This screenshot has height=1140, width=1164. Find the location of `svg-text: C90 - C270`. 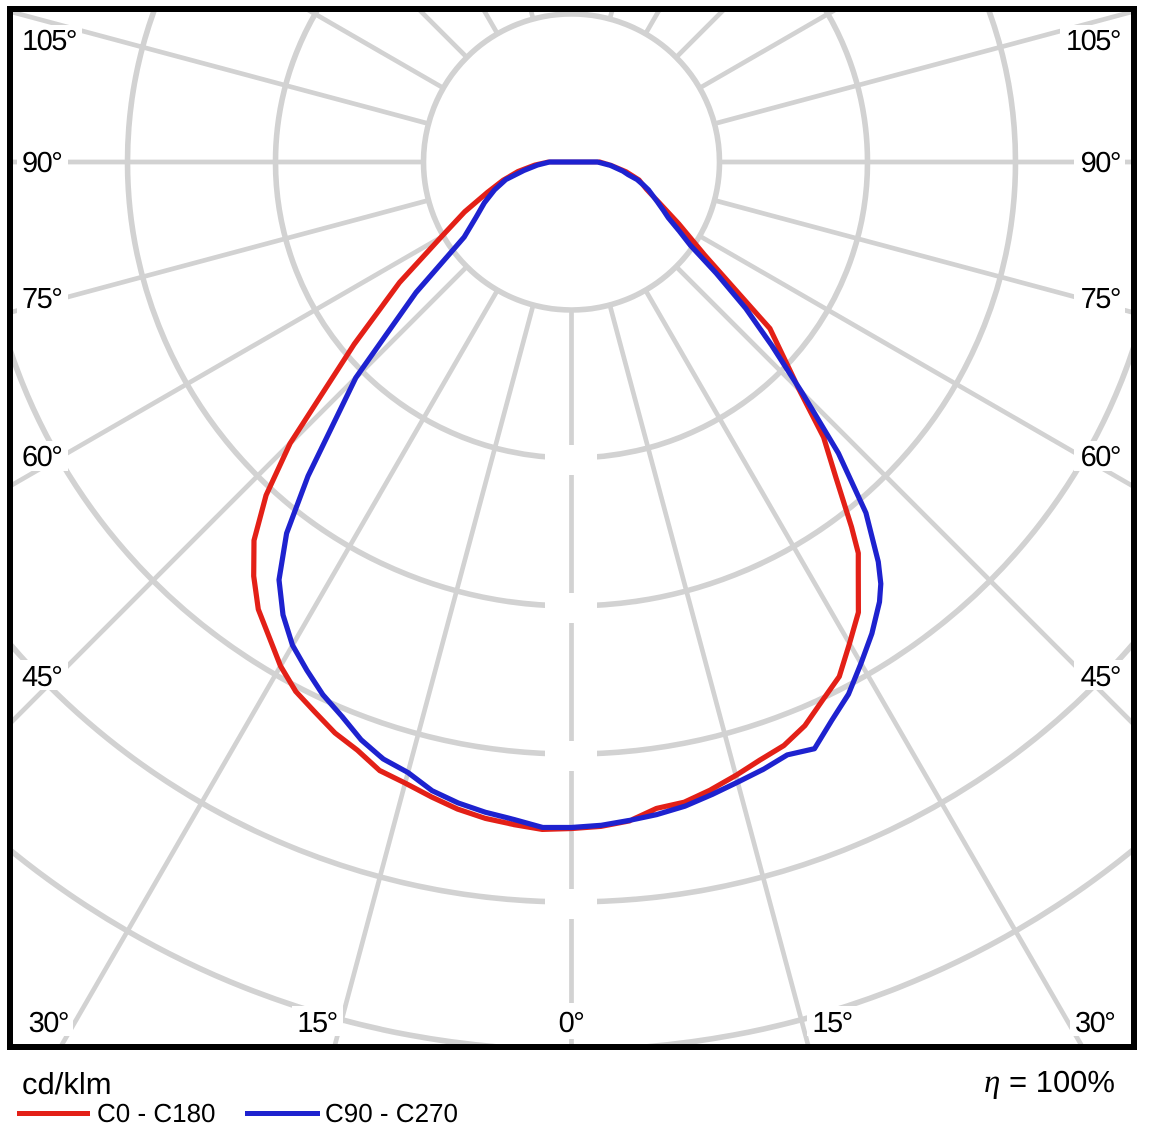

svg-text: C90 - C270 is located at coordinates (391, 1113).